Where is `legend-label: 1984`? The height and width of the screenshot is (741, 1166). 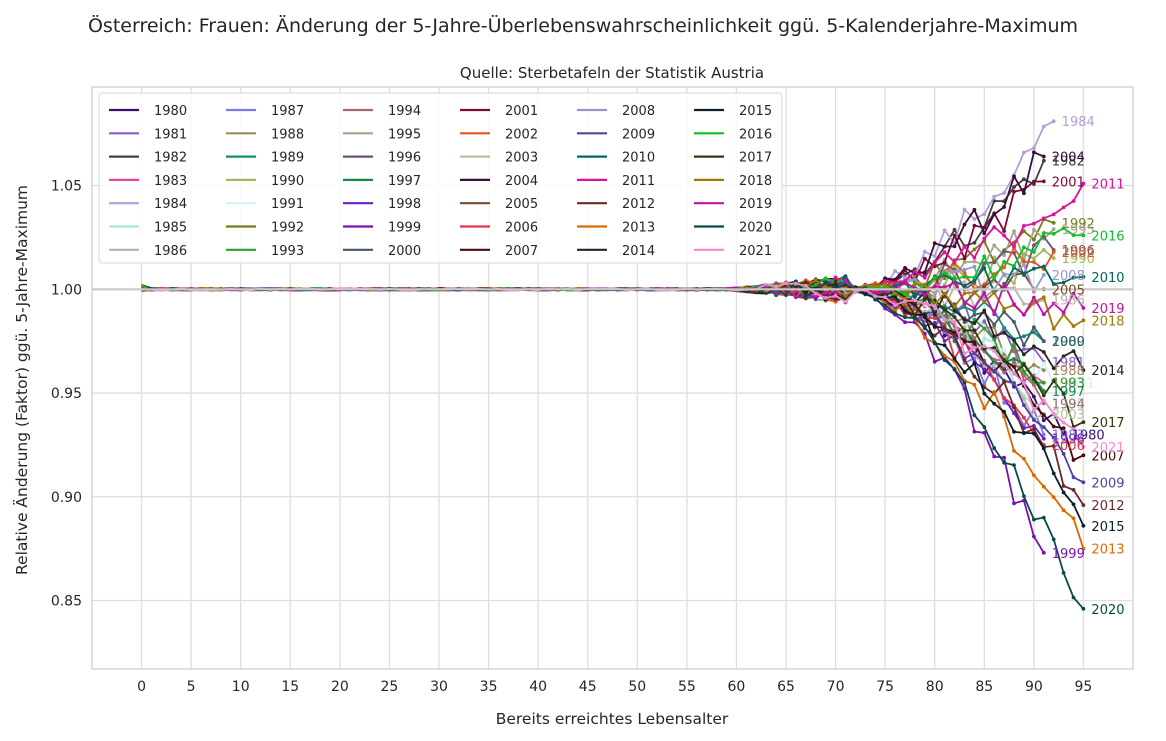 legend-label: 1984 is located at coordinates (170, 204).